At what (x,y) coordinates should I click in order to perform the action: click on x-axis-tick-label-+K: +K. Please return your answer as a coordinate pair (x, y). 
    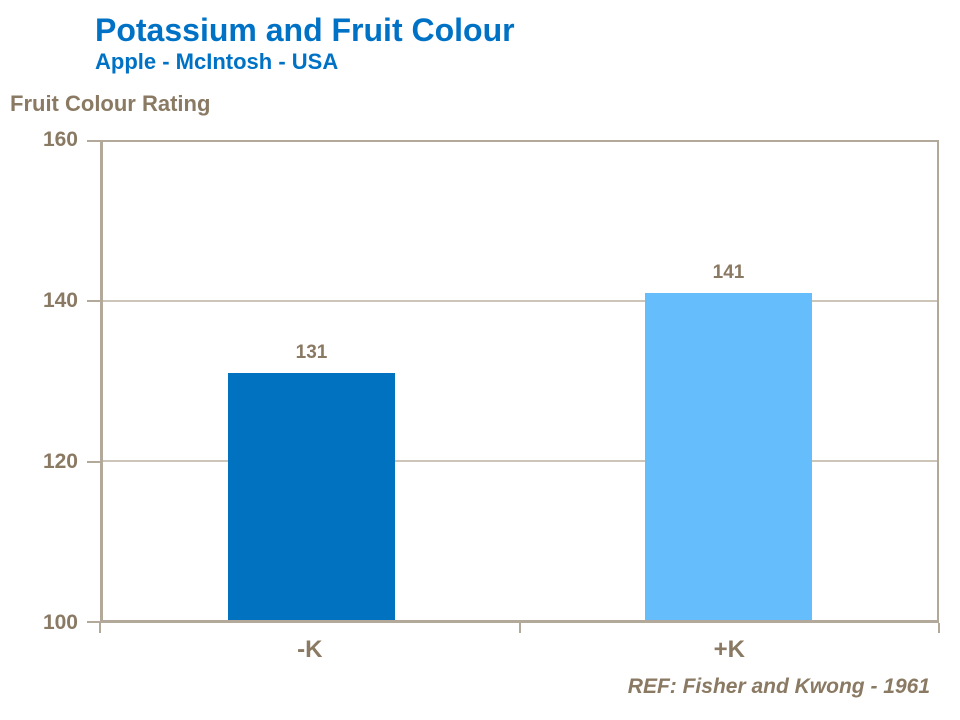
    Looking at the image, I should click on (729, 649).